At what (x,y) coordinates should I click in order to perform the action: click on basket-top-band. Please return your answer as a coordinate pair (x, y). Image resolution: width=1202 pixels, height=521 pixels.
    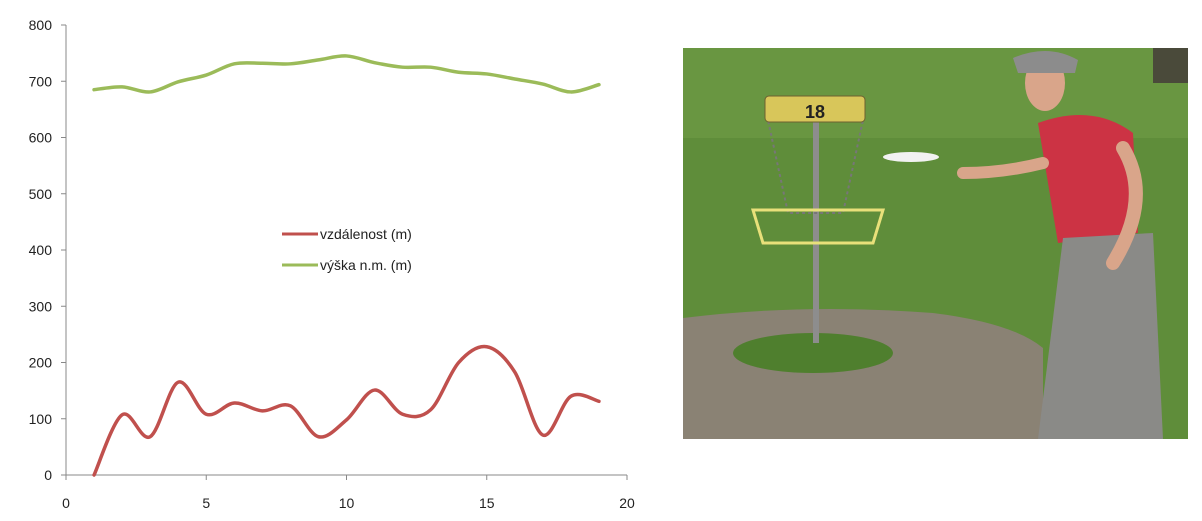
    Looking at the image, I should click on (815, 109).